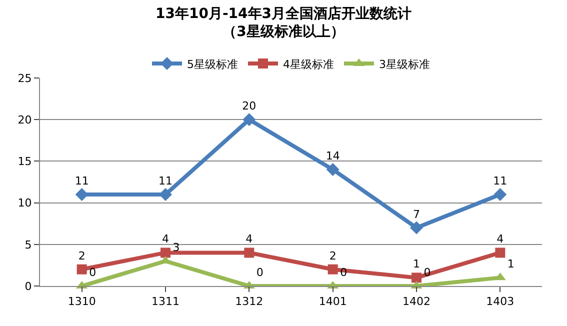 Image resolution: width=567 pixels, height=326 pixels. What do you see at coordinates (176, 247) in the screenshot?
I see `data-label: 3` at bounding box center [176, 247].